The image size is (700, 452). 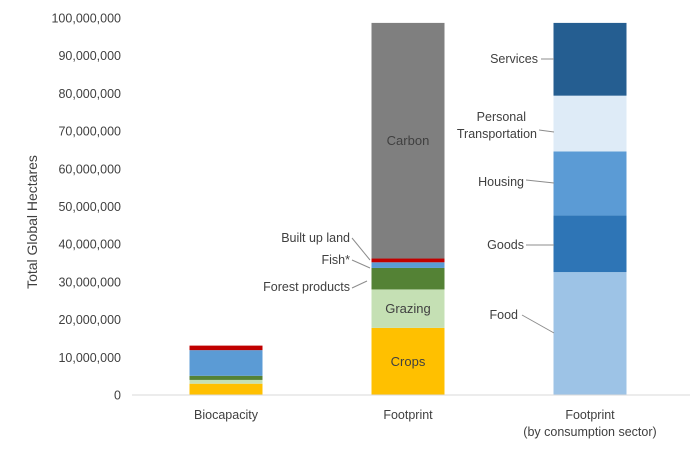 What do you see at coordinates (89, 245) in the screenshot?
I see `y-tick-label: 40,000,000` at bounding box center [89, 245].